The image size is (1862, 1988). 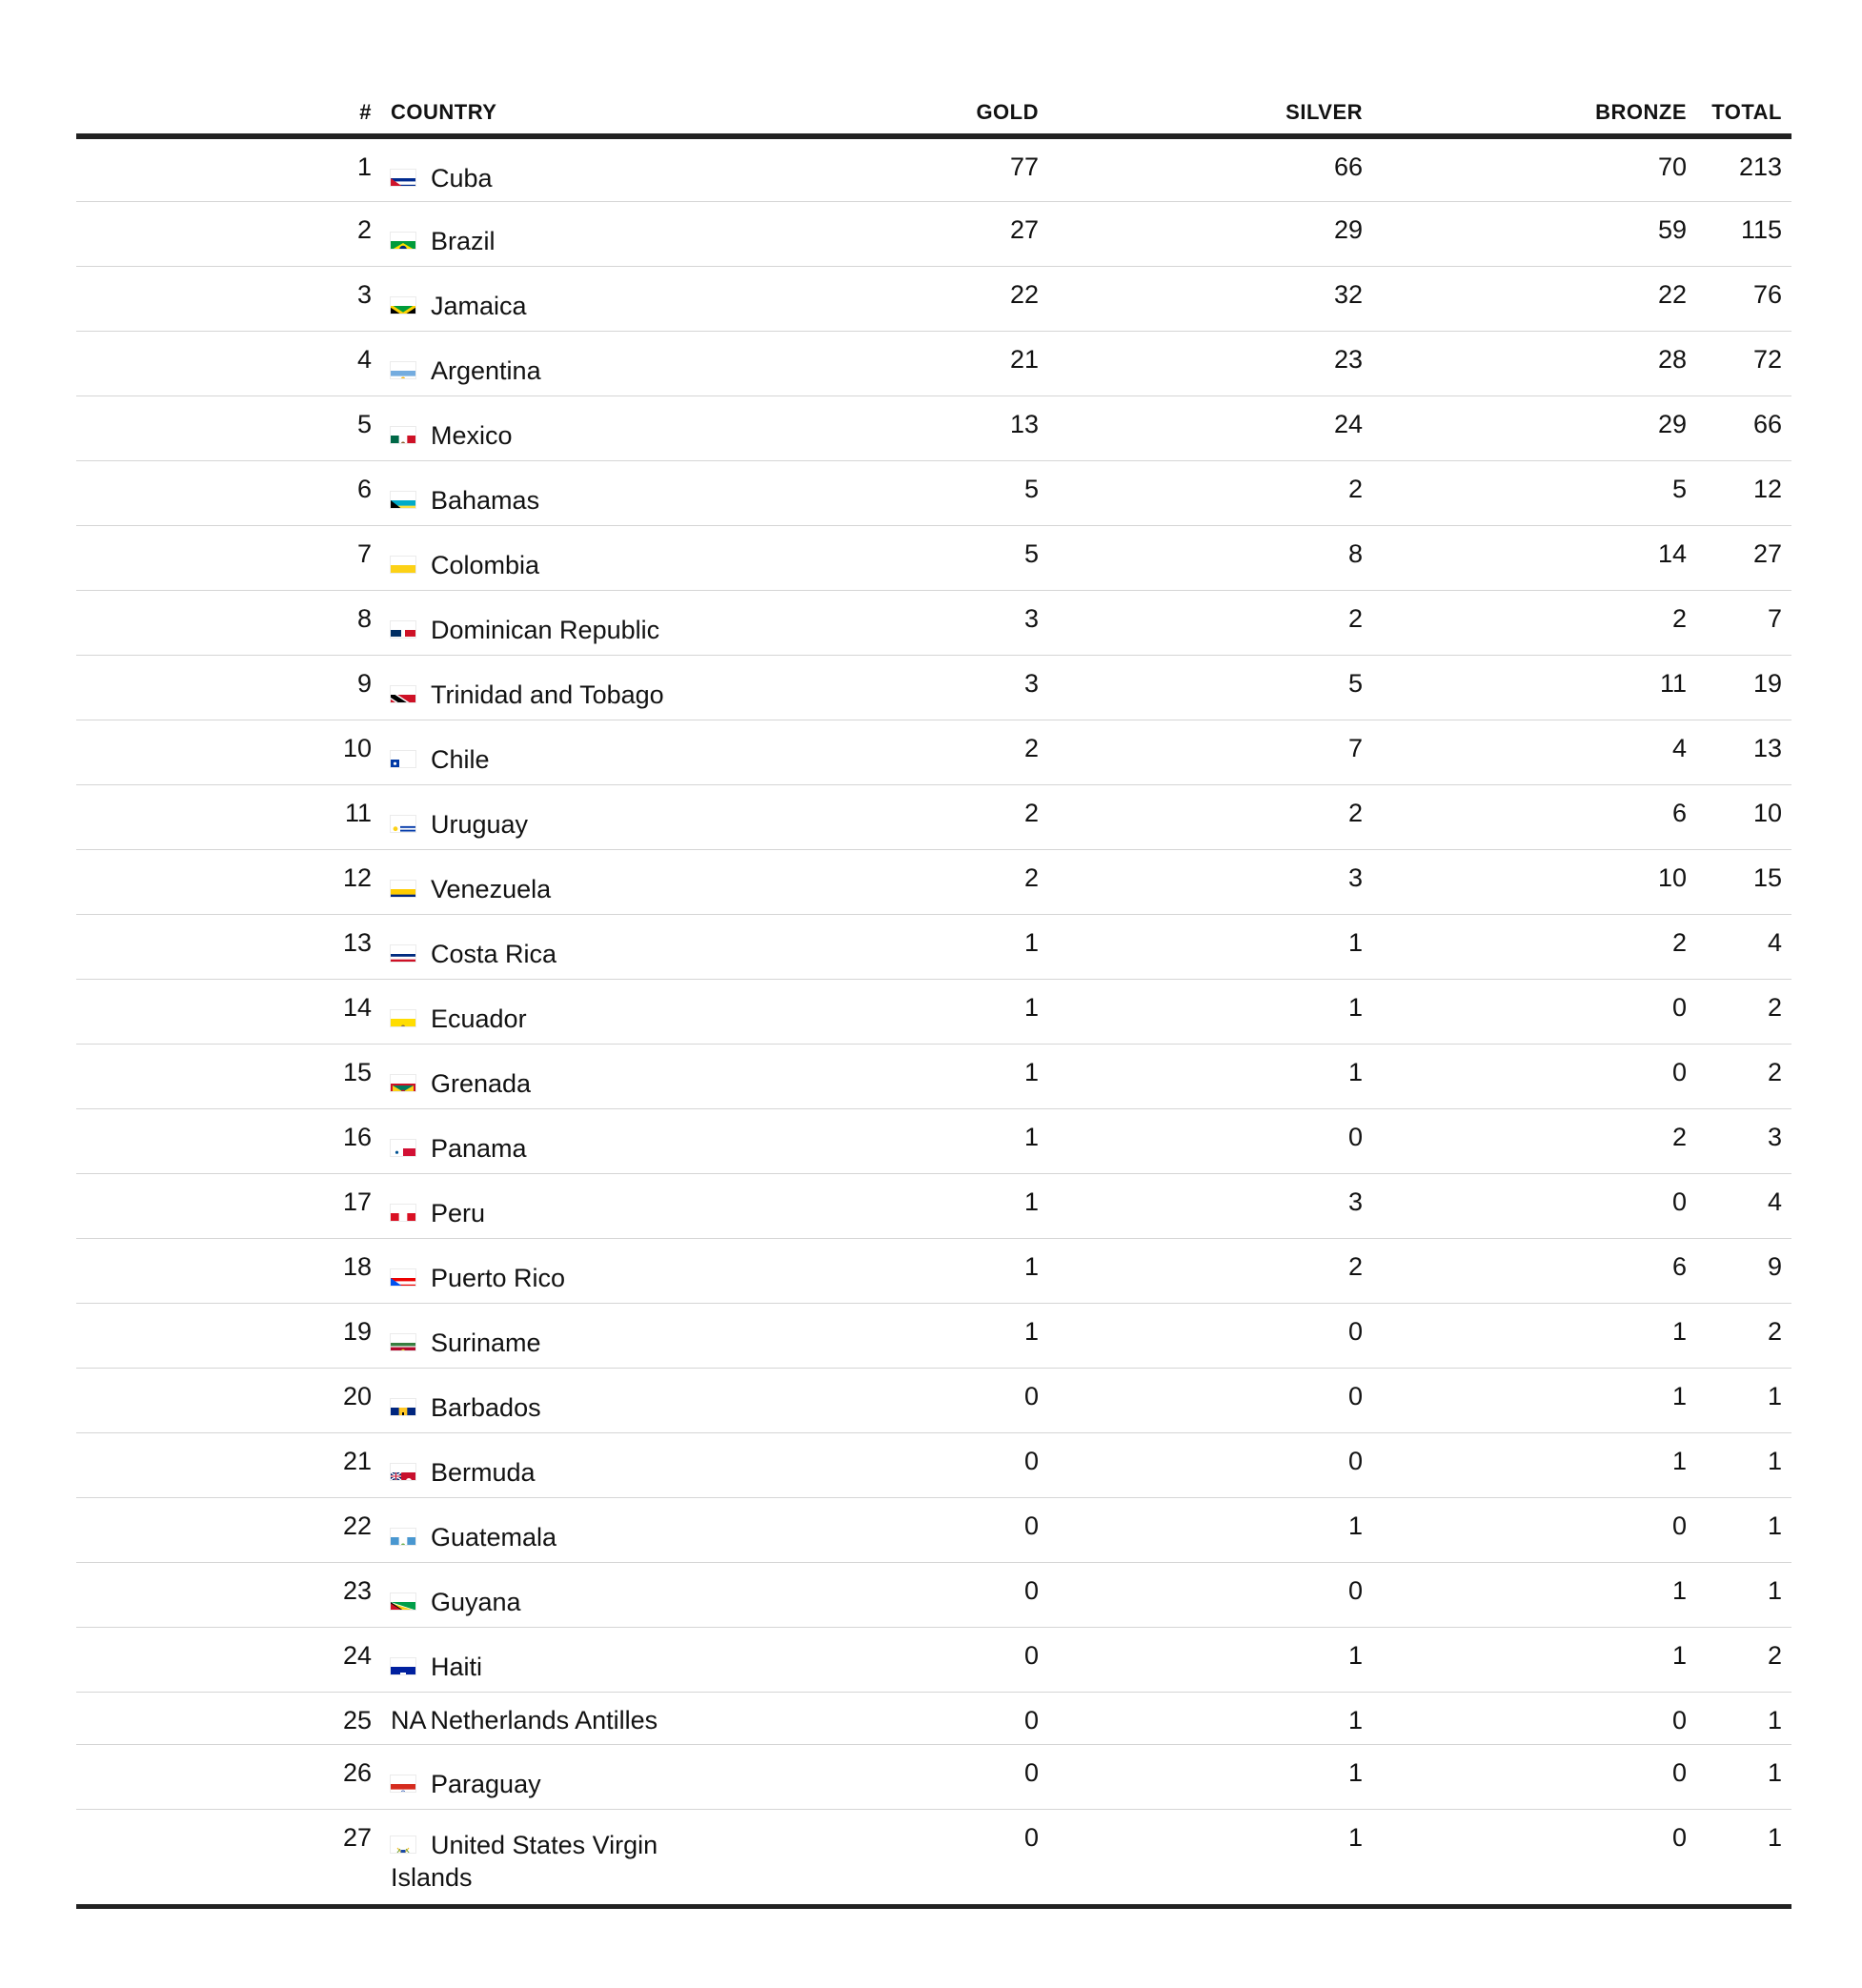 I want to click on bronze-cell-value: 5, so click(x=1679, y=488).